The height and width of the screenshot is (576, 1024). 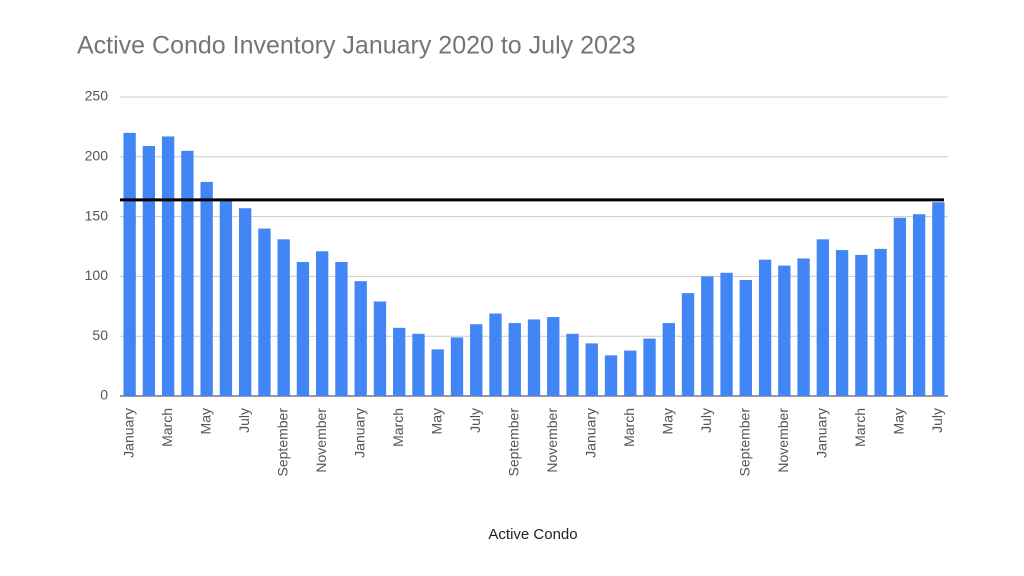 What do you see at coordinates (100, 335) in the screenshot?
I see `y-tick-label: 50` at bounding box center [100, 335].